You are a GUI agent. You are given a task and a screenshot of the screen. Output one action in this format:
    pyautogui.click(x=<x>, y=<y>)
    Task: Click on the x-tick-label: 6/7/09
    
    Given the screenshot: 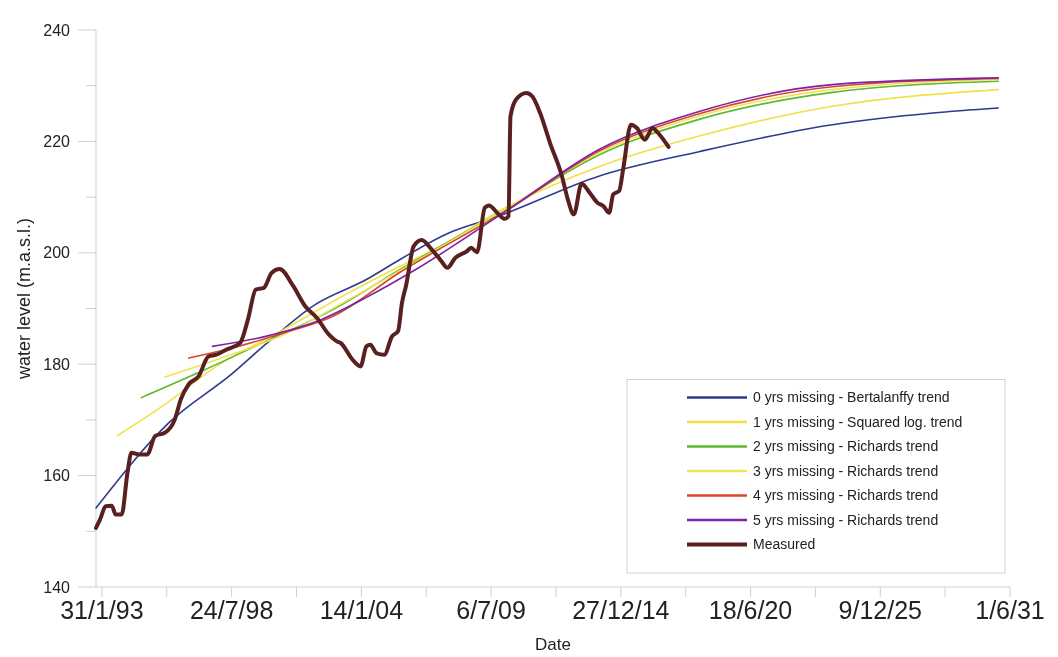 What is the action you would take?
    pyautogui.click(x=491, y=610)
    